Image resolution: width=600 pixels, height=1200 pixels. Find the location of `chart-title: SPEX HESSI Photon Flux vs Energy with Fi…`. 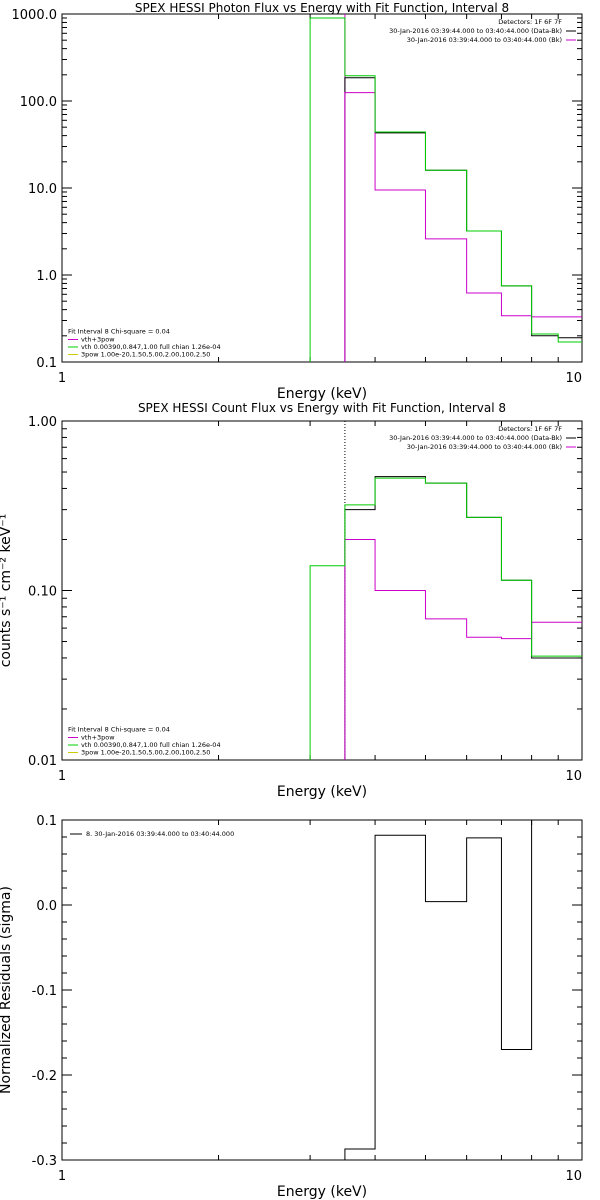

chart-title: SPEX HESSI Photon Flux vs Energy with Fi… is located at coordinates (322, 8).